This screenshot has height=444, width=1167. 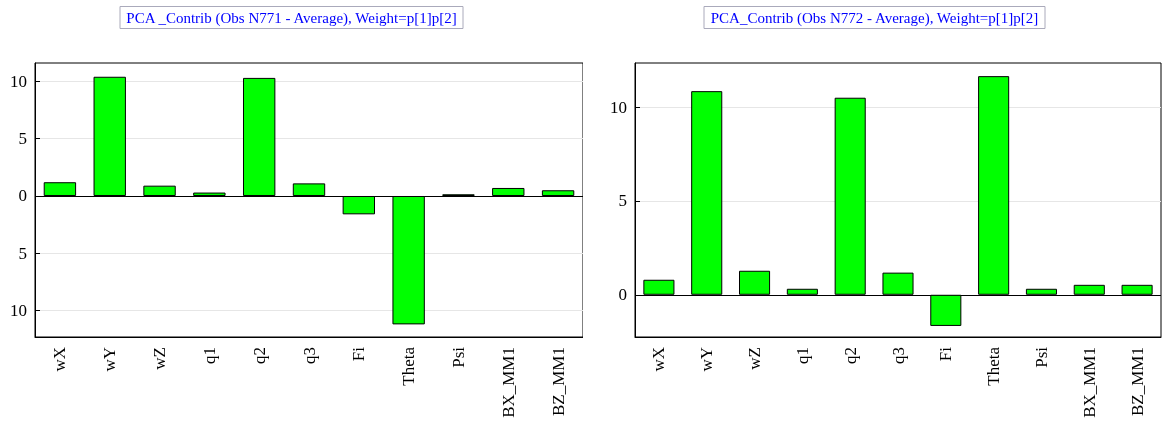 I want to click on chart-title: PCA_Contrib (Obs N772 - Average), Weight=p[1]p[2], so click(x=874, y=18).